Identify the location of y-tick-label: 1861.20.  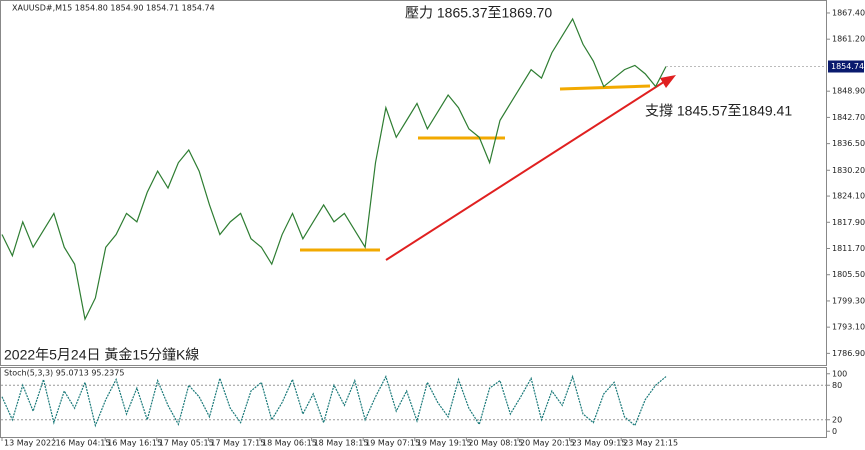
(848, 39).